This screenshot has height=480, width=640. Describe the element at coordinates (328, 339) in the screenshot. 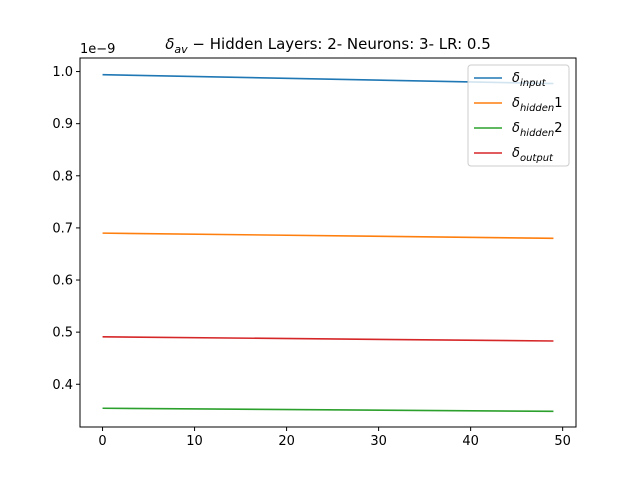

I see `series-line-output` at that location.